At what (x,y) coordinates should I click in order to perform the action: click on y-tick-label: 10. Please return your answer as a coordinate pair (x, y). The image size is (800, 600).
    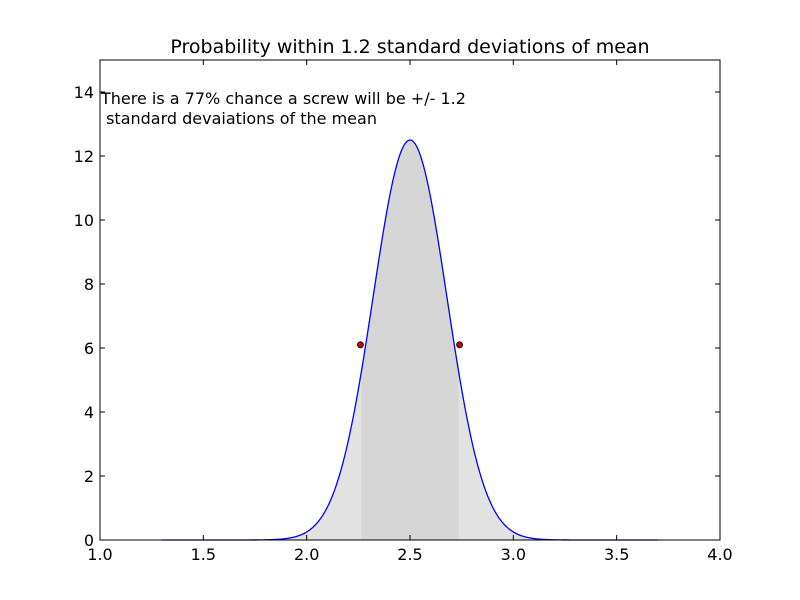
    Looking at the image, I should click on (84, 220).